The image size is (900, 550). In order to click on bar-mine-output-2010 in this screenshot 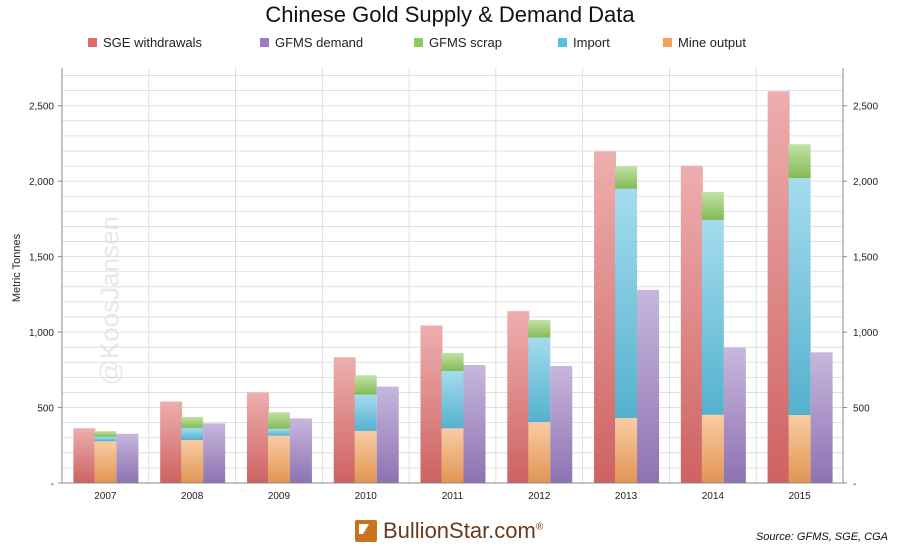, I will do `click(365, 456)`.